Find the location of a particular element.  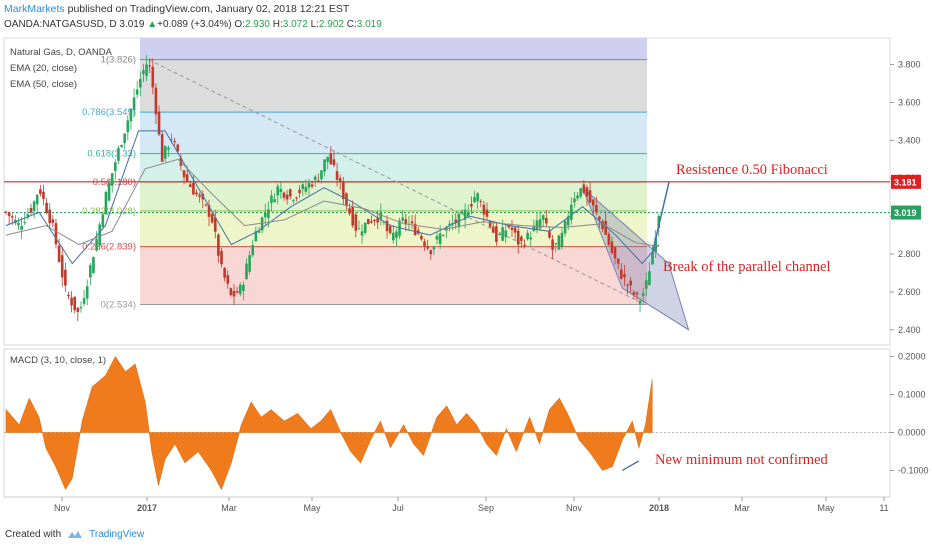

fib-level-label: 0.786(3.549) is located at coordinates (109, 112).